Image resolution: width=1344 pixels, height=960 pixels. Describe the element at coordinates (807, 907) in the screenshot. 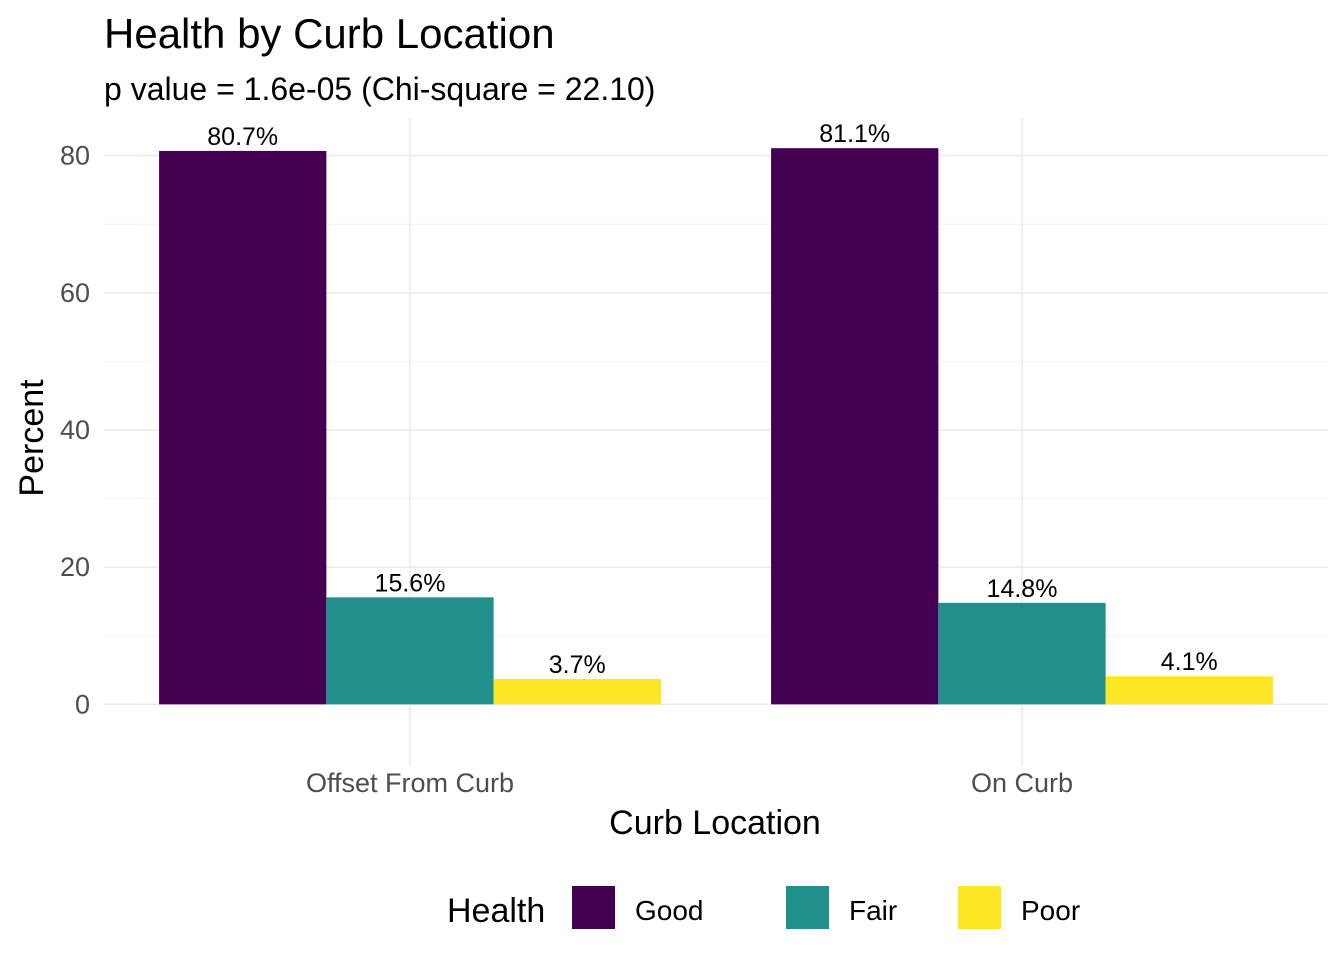

I see `legend-key-fair` at that location.